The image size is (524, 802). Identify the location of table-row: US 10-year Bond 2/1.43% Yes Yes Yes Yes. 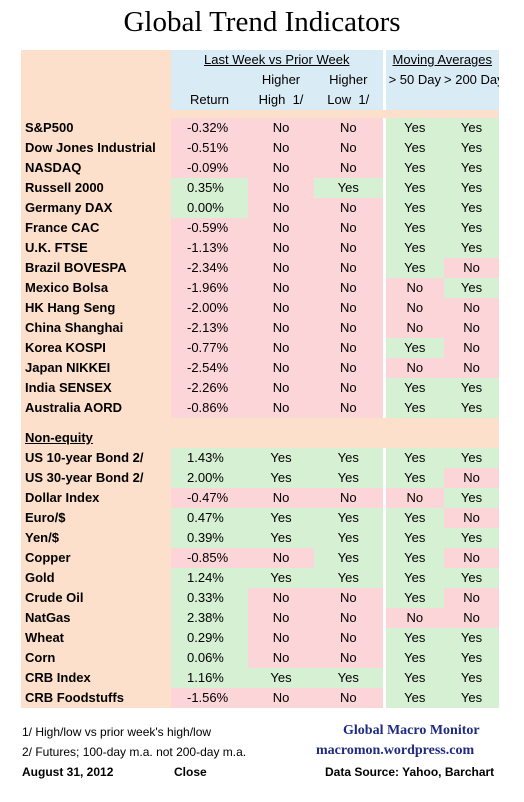
(260, 458).